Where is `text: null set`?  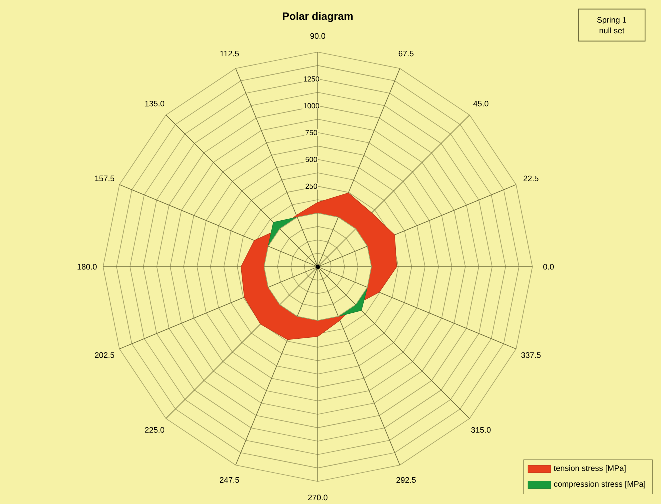
text: null set is located at coordinates (612, 31).